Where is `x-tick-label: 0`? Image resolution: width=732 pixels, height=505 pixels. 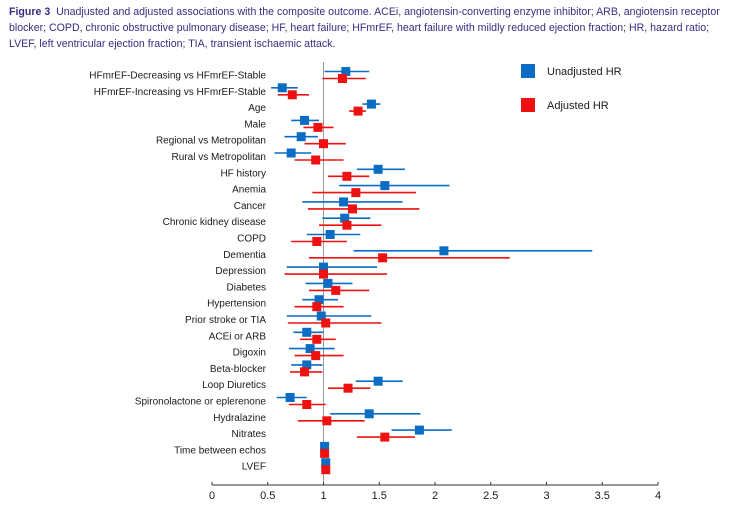 x-tick-label: 0 is located at coordinates (212, 496).